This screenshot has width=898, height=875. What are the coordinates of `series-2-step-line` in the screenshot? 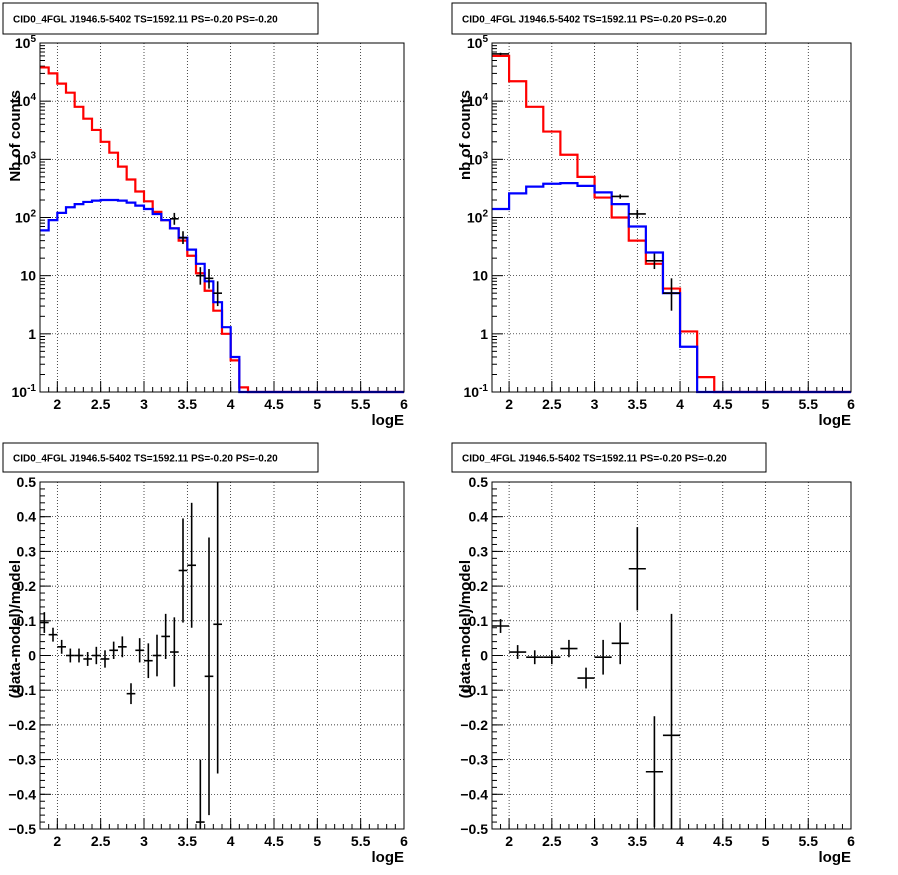 It's located at (222, 296).